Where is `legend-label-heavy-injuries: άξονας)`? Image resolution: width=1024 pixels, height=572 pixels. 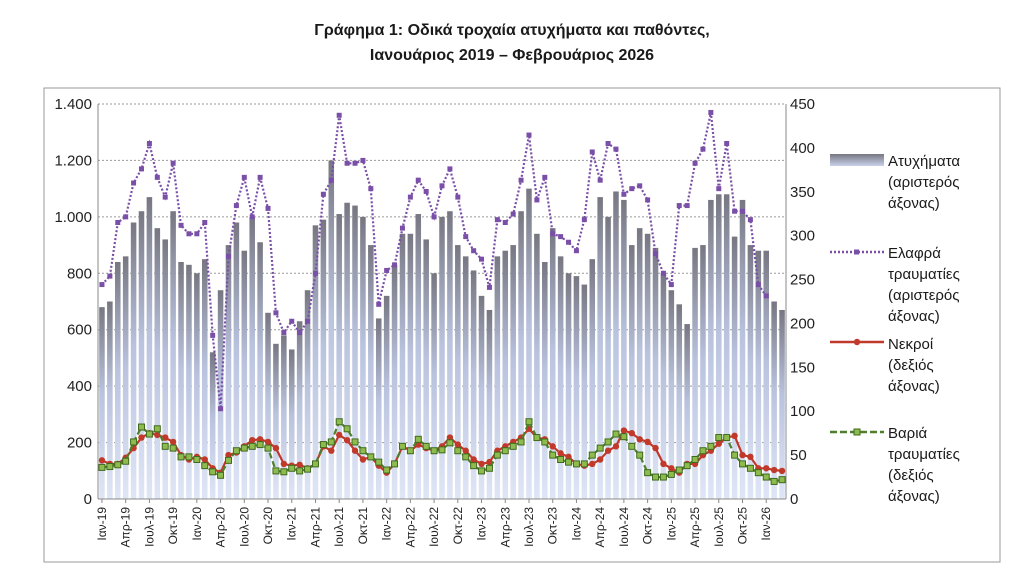 legend-label-heavy-injuries: άξονας) is located at coordinates (914, 496).